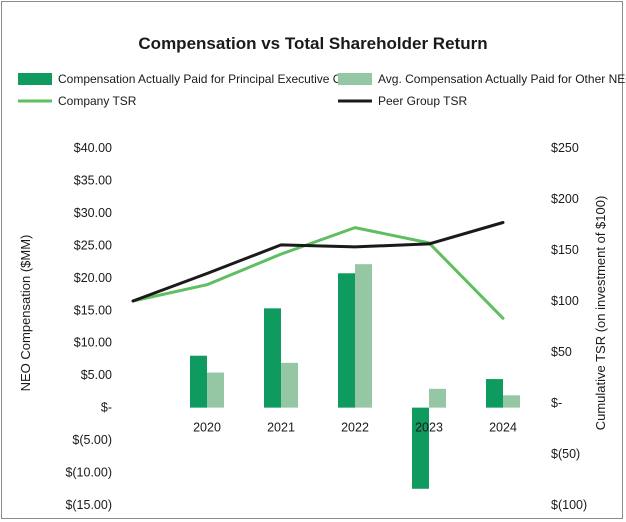 This screenshot has width=626, height=522. What do you see at coordinates (565, 454) in the screenshot?
I see `right-tick-label: $(50)` at bounding box center [565, 454].